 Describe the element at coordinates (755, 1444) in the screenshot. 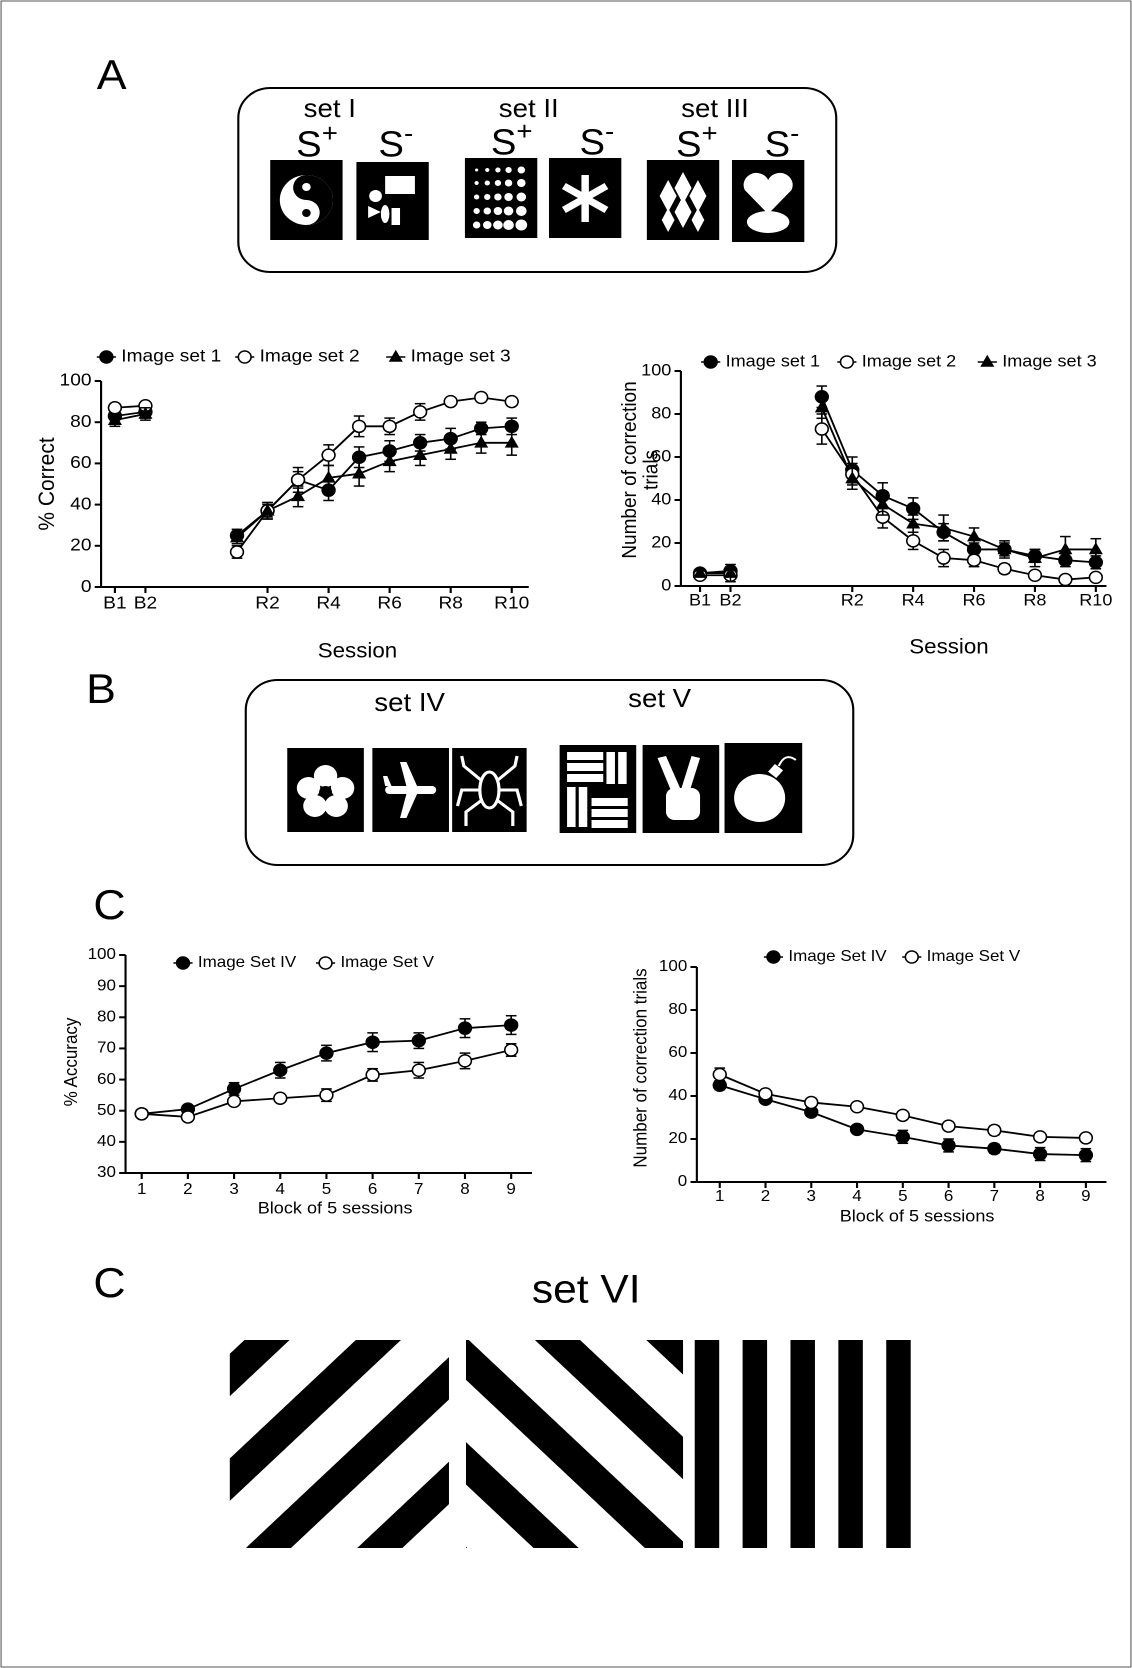

I see `grating-shape-shape` at that location.